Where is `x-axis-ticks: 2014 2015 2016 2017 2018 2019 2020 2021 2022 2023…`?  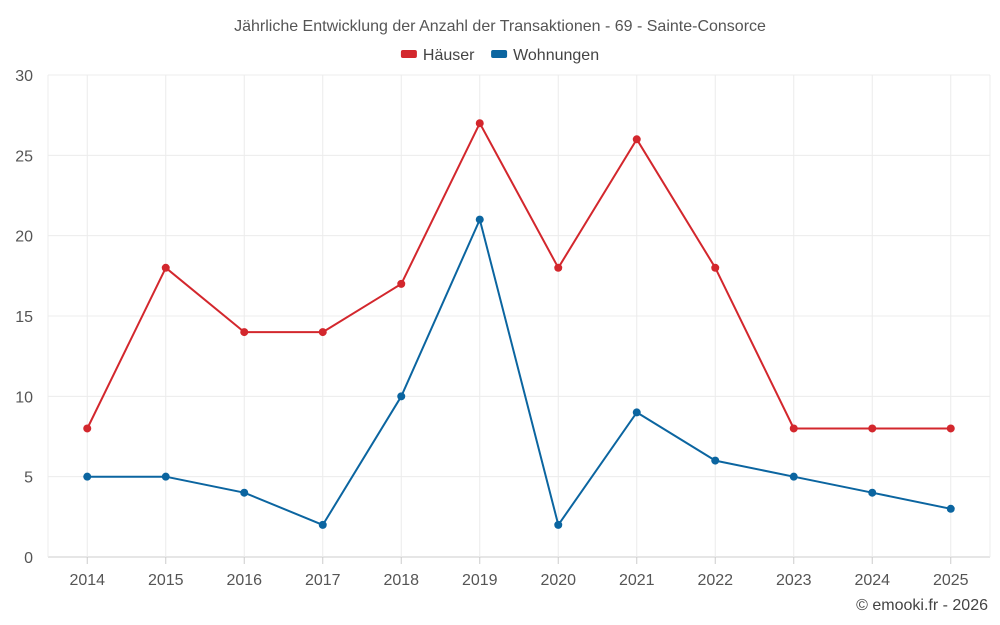
x-axis-ticks: 2014 2015 2016 2017 2018 2019 2020 2021 2022 2023… is located at coordinates (519, 573).